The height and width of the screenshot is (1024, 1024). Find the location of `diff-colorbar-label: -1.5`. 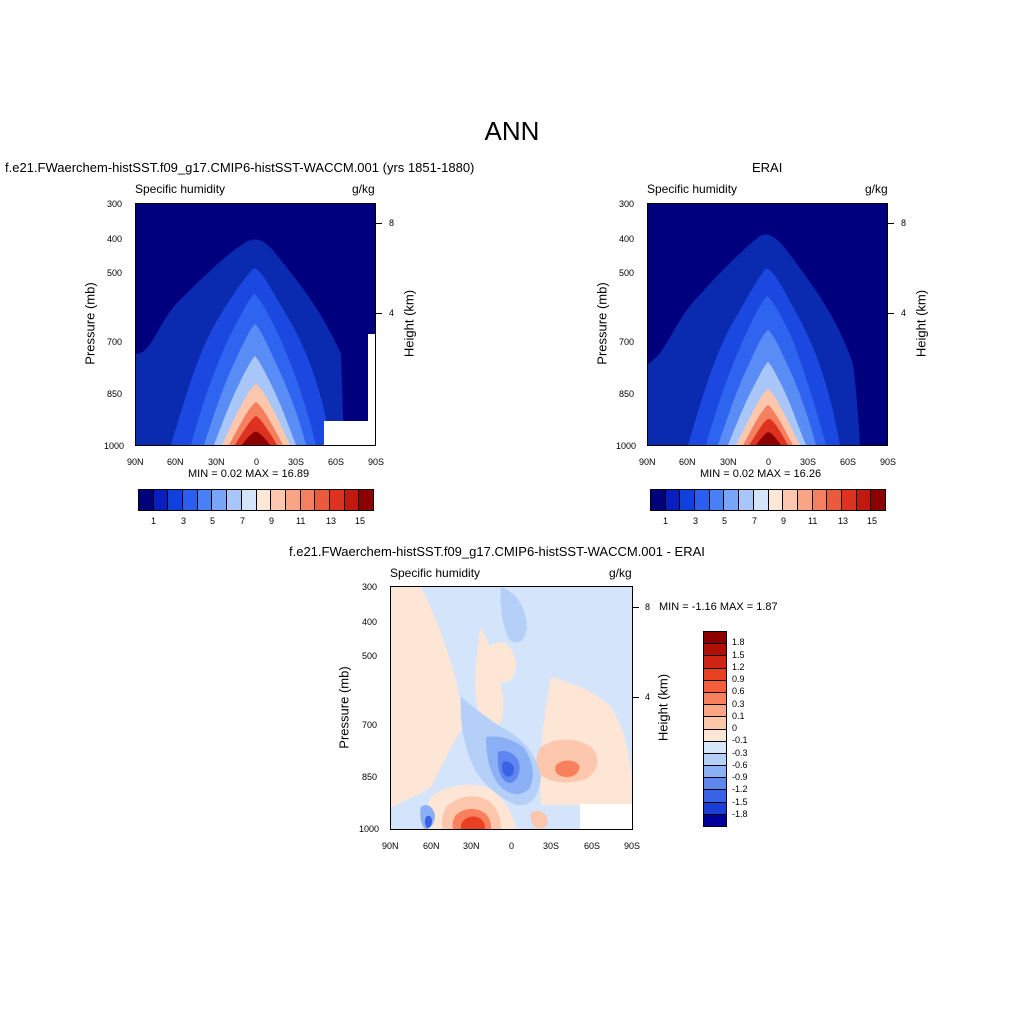

diff-colorbar-label: -1.5 is located at coordinates (740, 801).